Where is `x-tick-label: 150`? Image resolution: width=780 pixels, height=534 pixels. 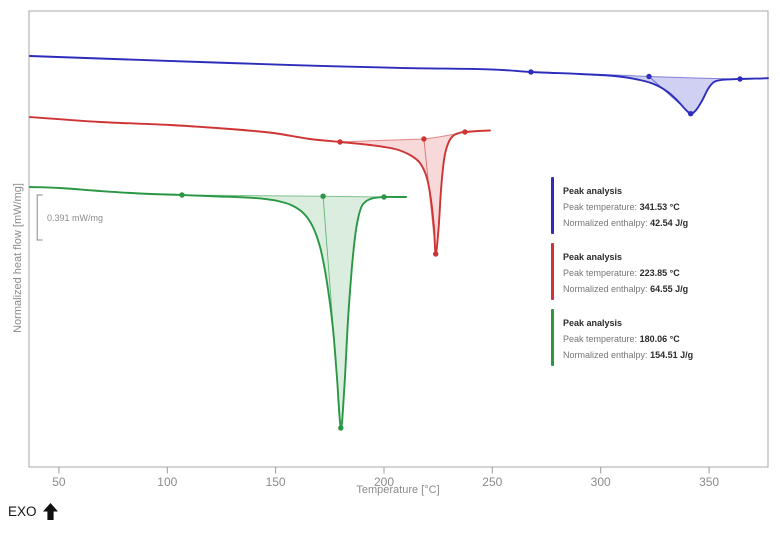
x-tick-label: 150 is located at coordinates (276, 482).